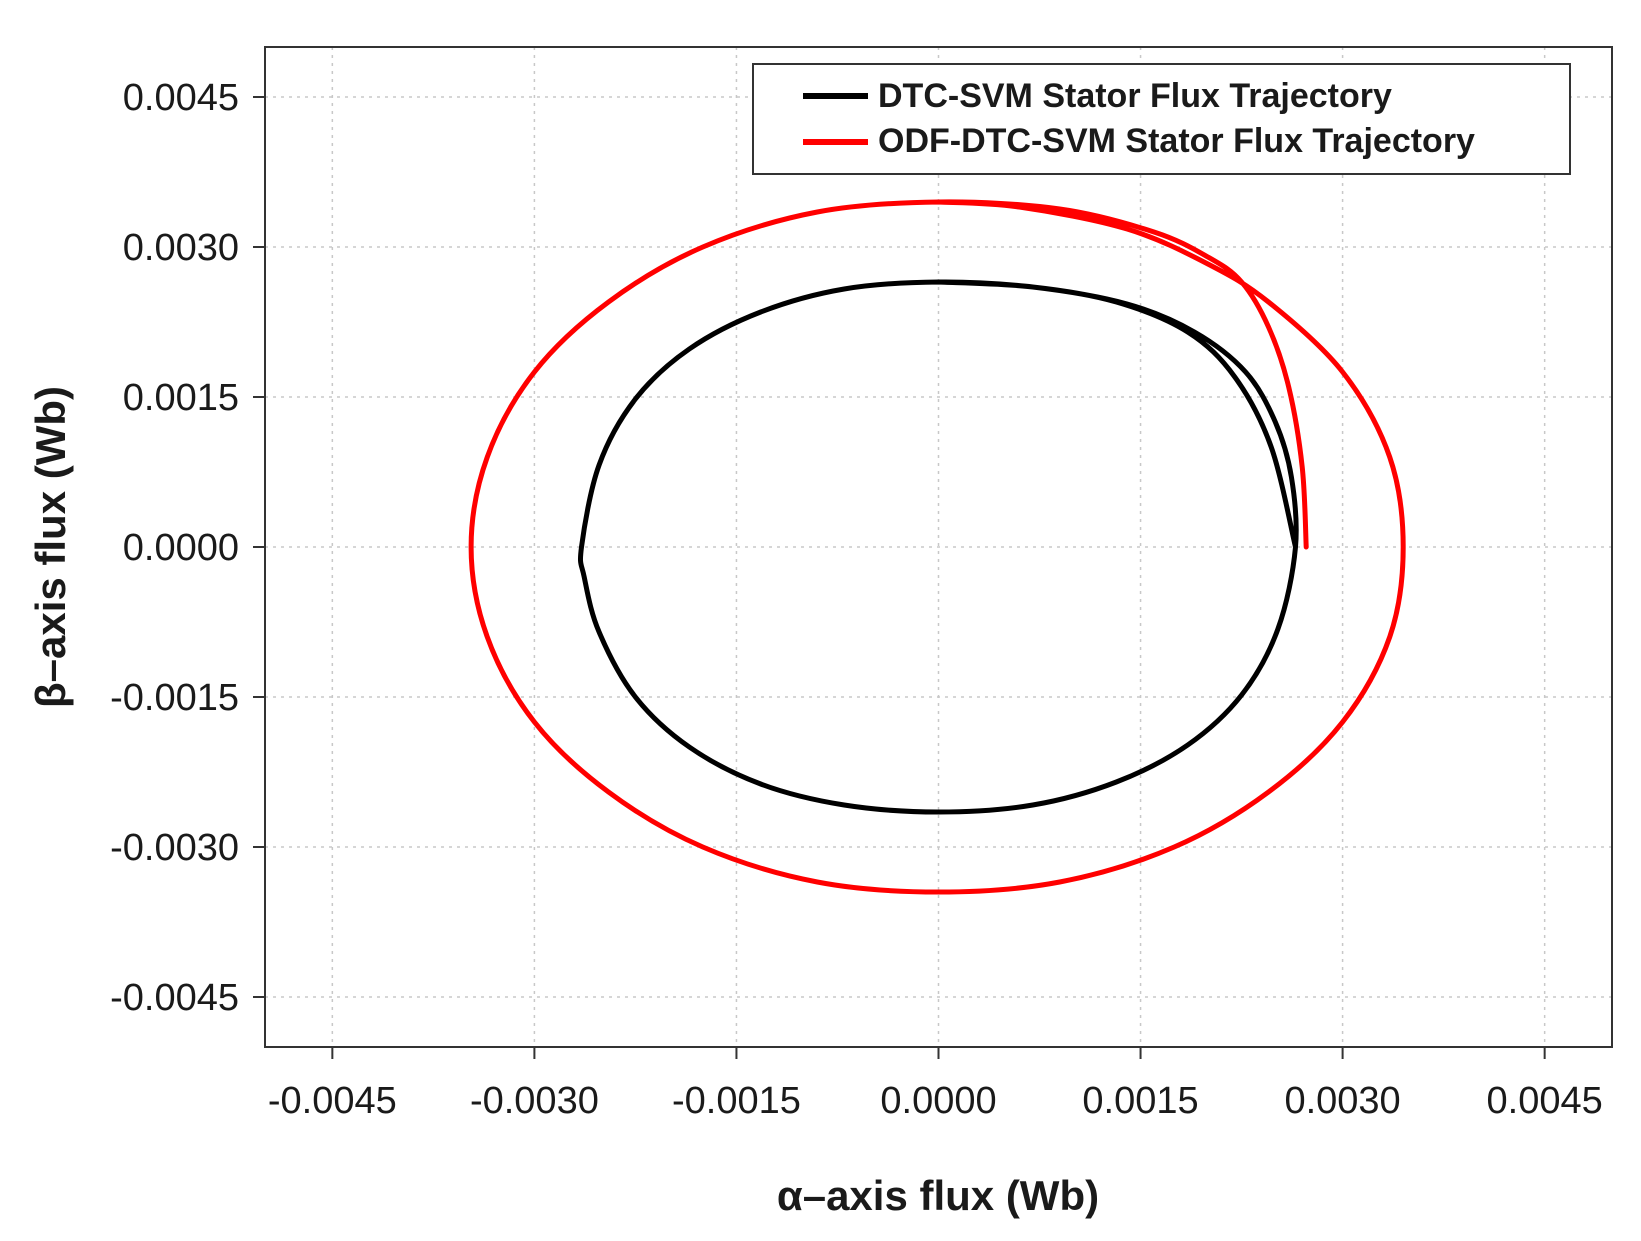 Image resolution: width=1641 pixels, height=1241 pixels. What do you see at coordinates (174, 698) in the screenshot?
I see `y-tick-label: -0.0015` at bounding box center [174, 698].